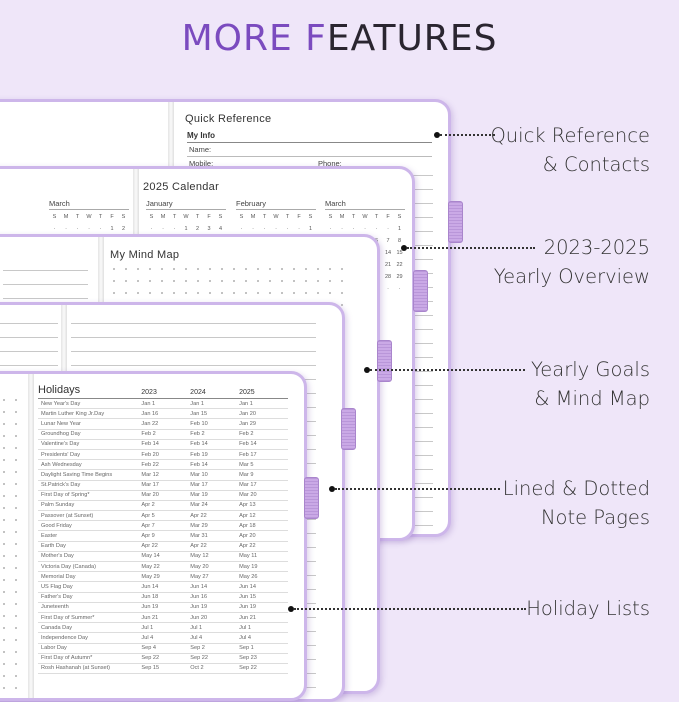  Describe the element at coordinates (199, 413) in the screenshot. I see `holiday-date: Jan 15` at that location.